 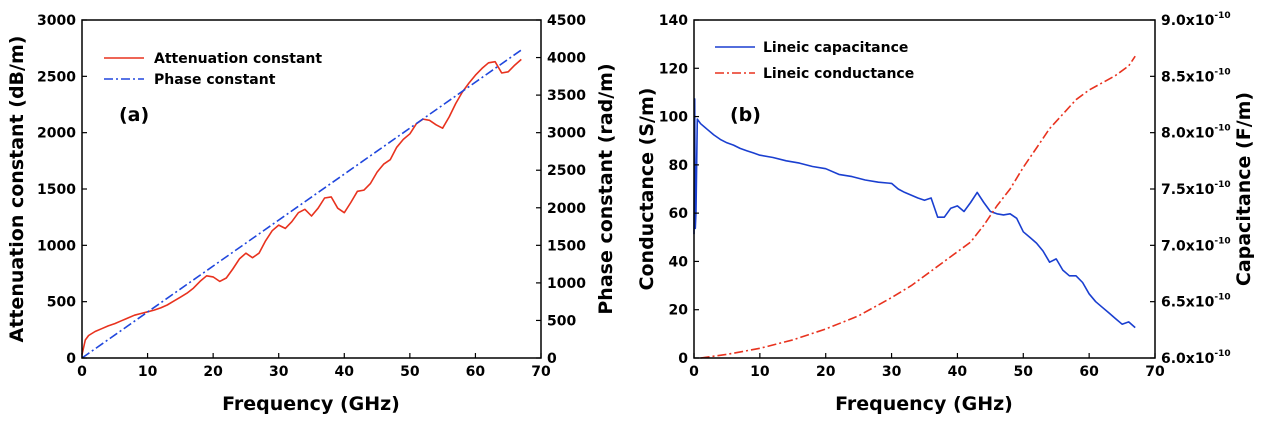 I want to click on y2-tick-label: 3000, so click(x=566, y=134).